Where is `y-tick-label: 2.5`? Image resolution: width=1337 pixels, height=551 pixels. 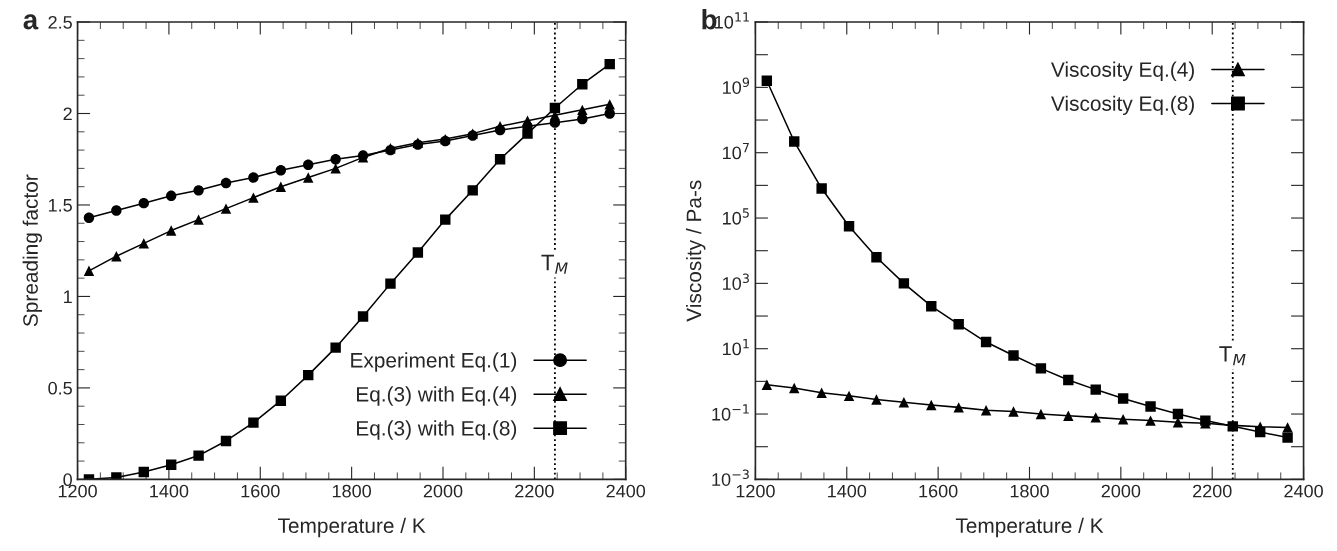 y-tick-label: 2.5 is located at coordinates (60, 22).